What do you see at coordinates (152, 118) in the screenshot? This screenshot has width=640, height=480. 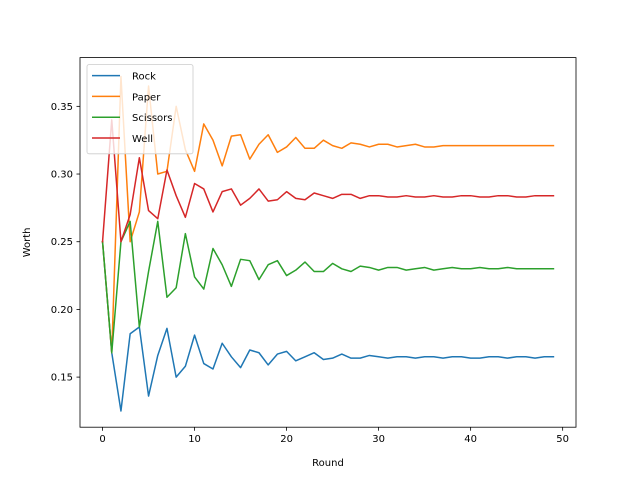 I see `legend-label-scissors: Scissors` at bounding box center [152, 118].